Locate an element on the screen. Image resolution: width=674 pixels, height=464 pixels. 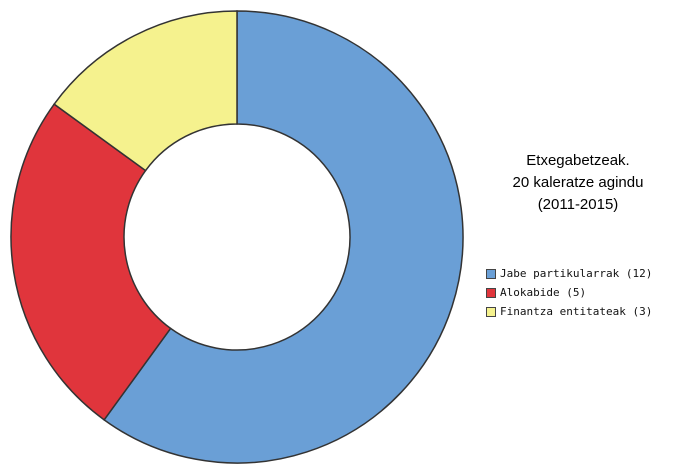
legend-item-finantza-entitateak: Finantza entitateak (3) is located at coordinates (569, 311).